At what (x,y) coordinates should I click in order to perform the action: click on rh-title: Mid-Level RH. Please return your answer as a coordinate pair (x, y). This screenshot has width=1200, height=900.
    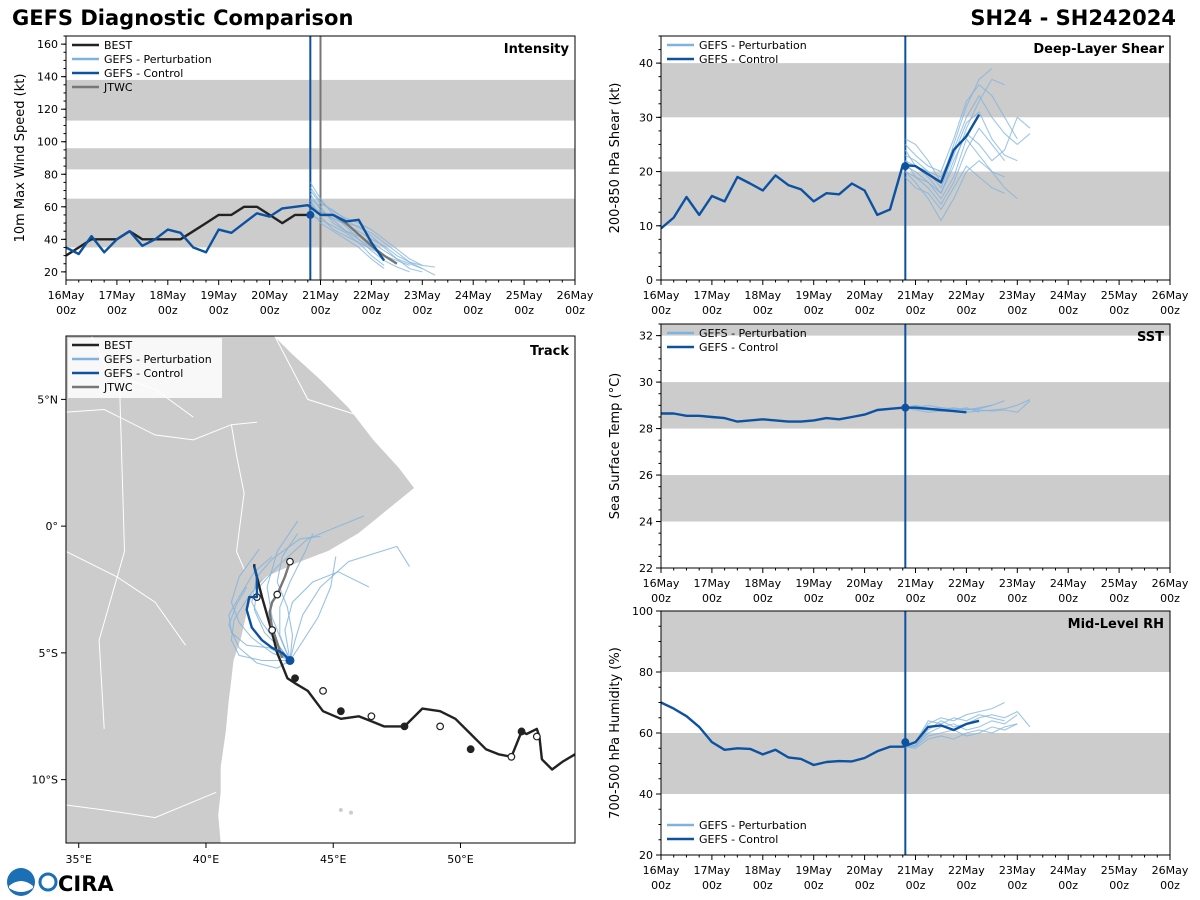
    Looking at the image, I should click on (1116, 624).